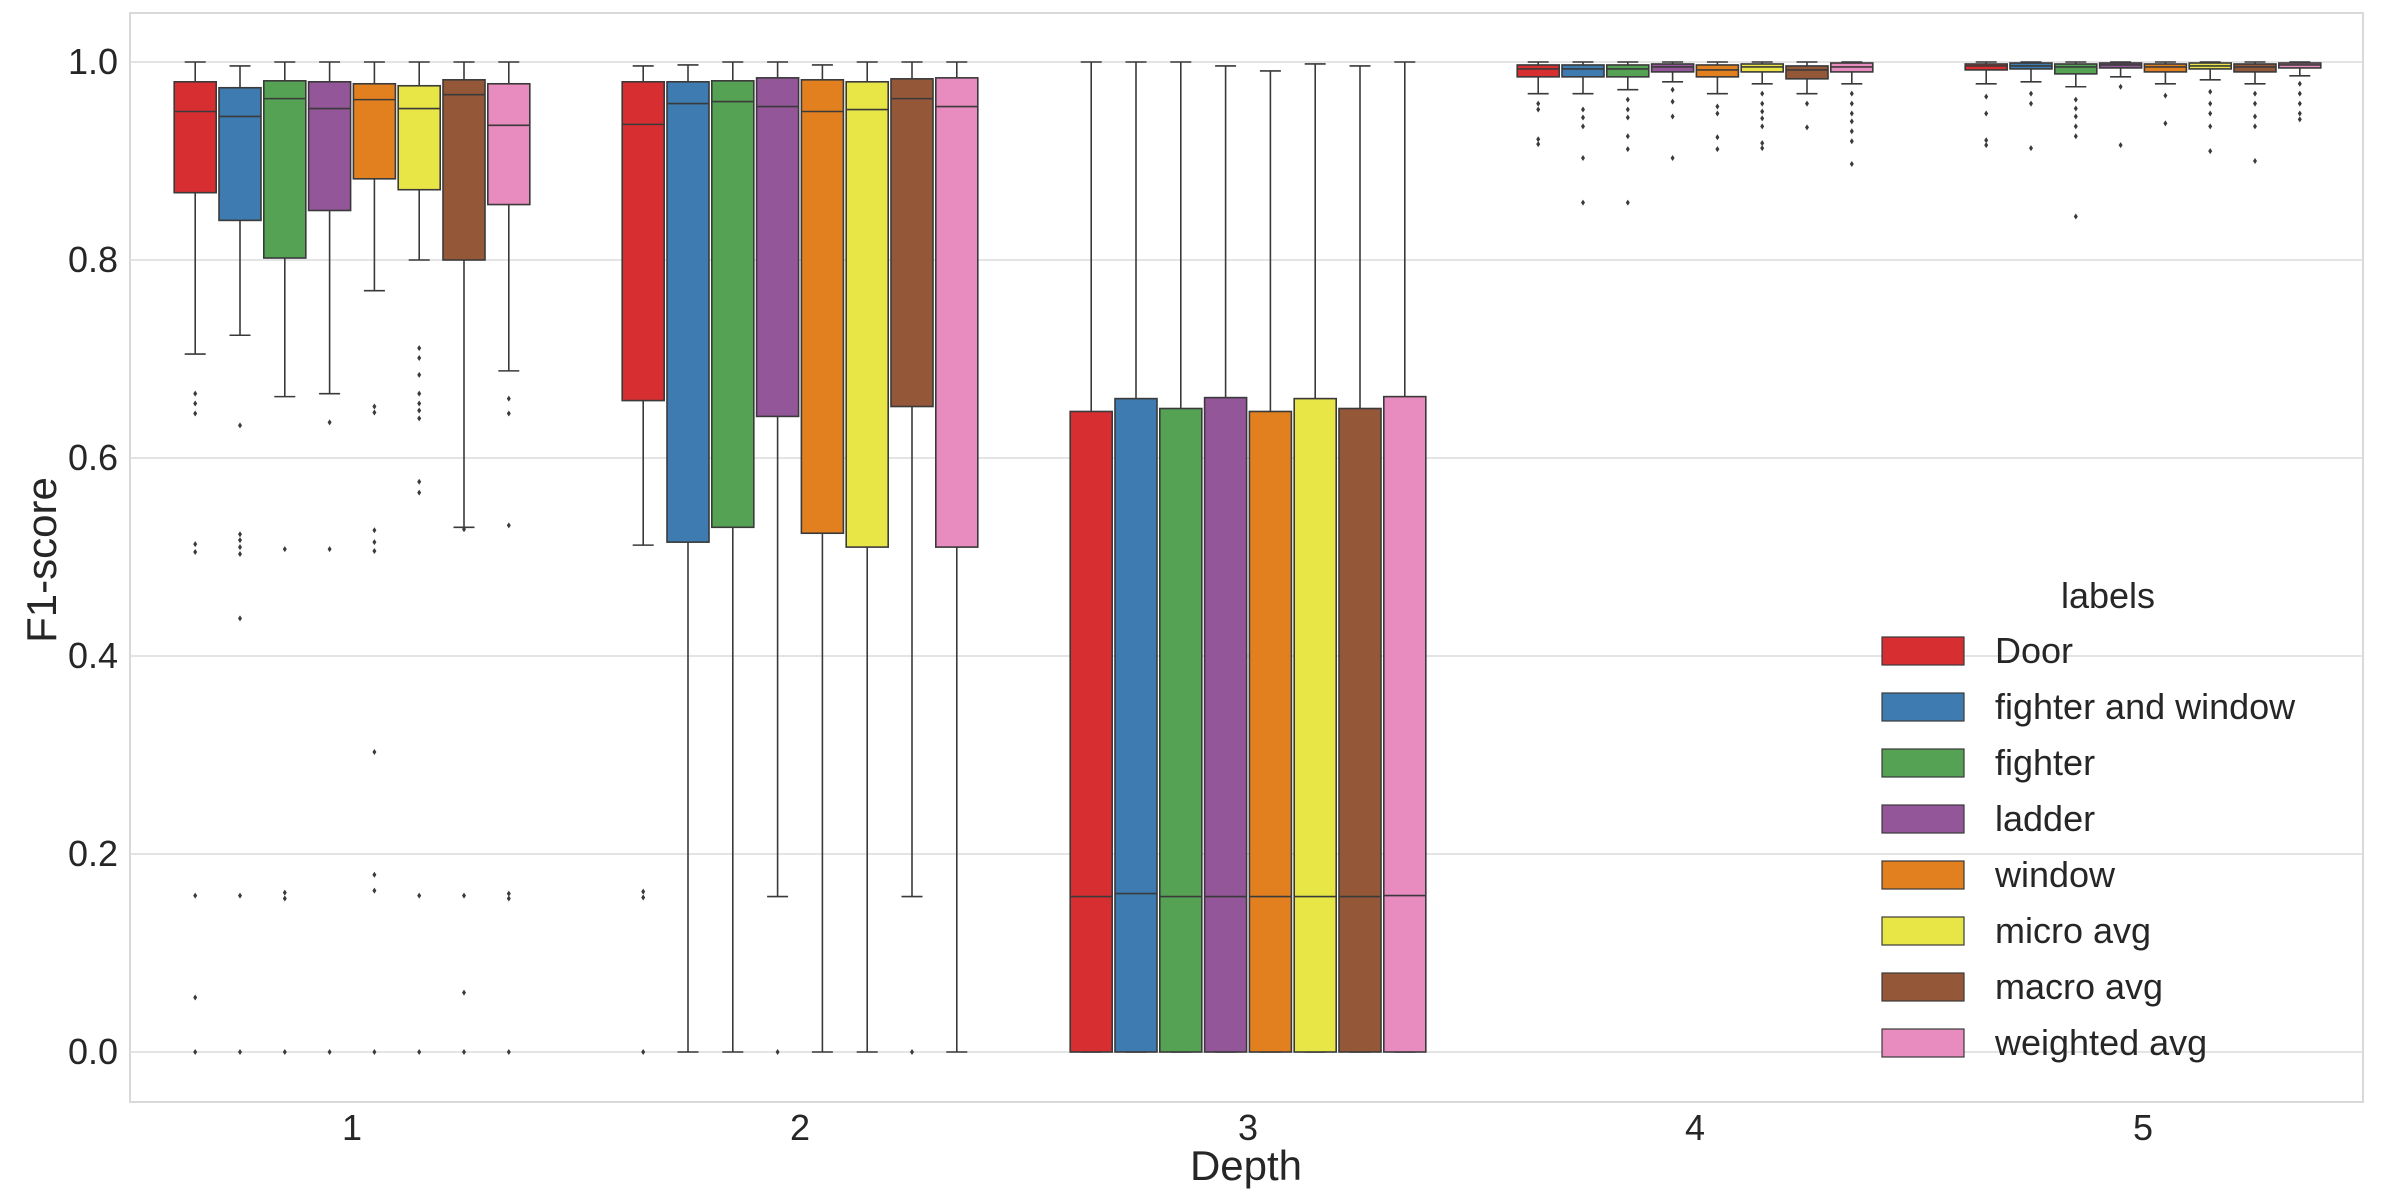 This screenshot has width=2383, height=1198. I want to click on legend-item: Door, so click(1977, 650).